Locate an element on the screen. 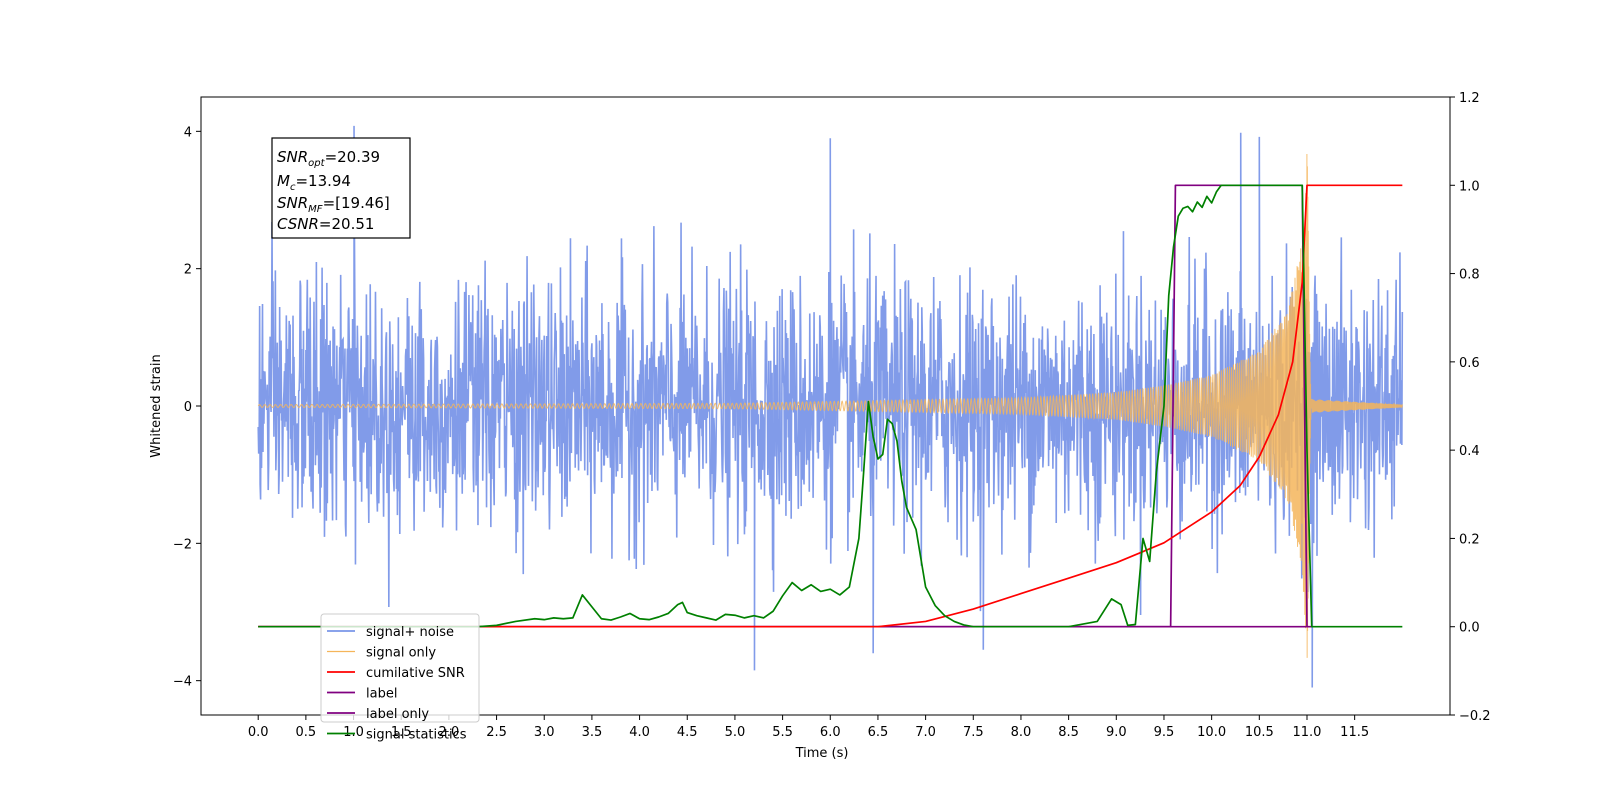 This screenshot has width=1600, height=800. x-tick-label: 5.5 is located at coordinates (782, 732).